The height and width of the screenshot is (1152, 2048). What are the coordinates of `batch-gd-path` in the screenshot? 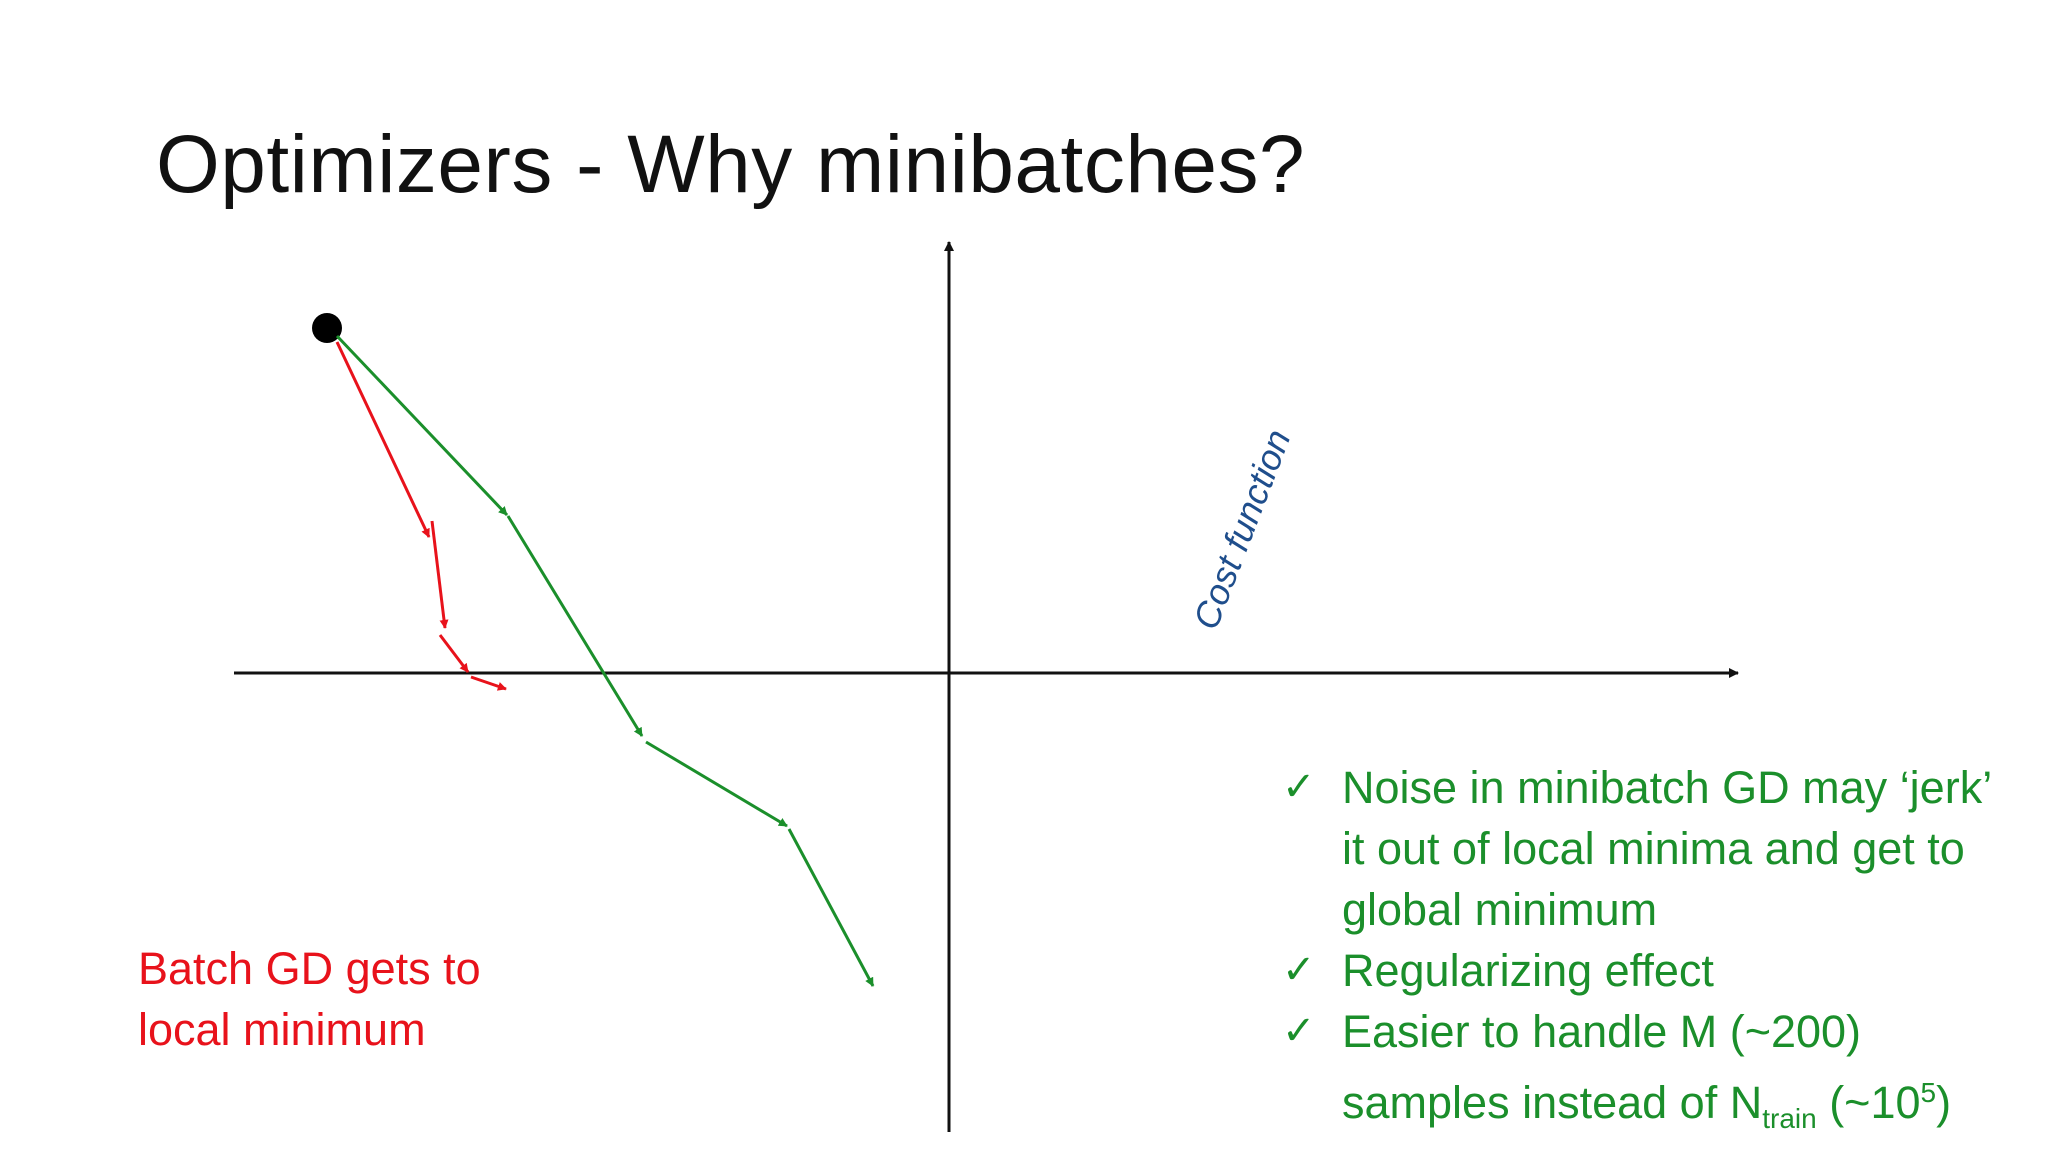 It's located at (421, 516).